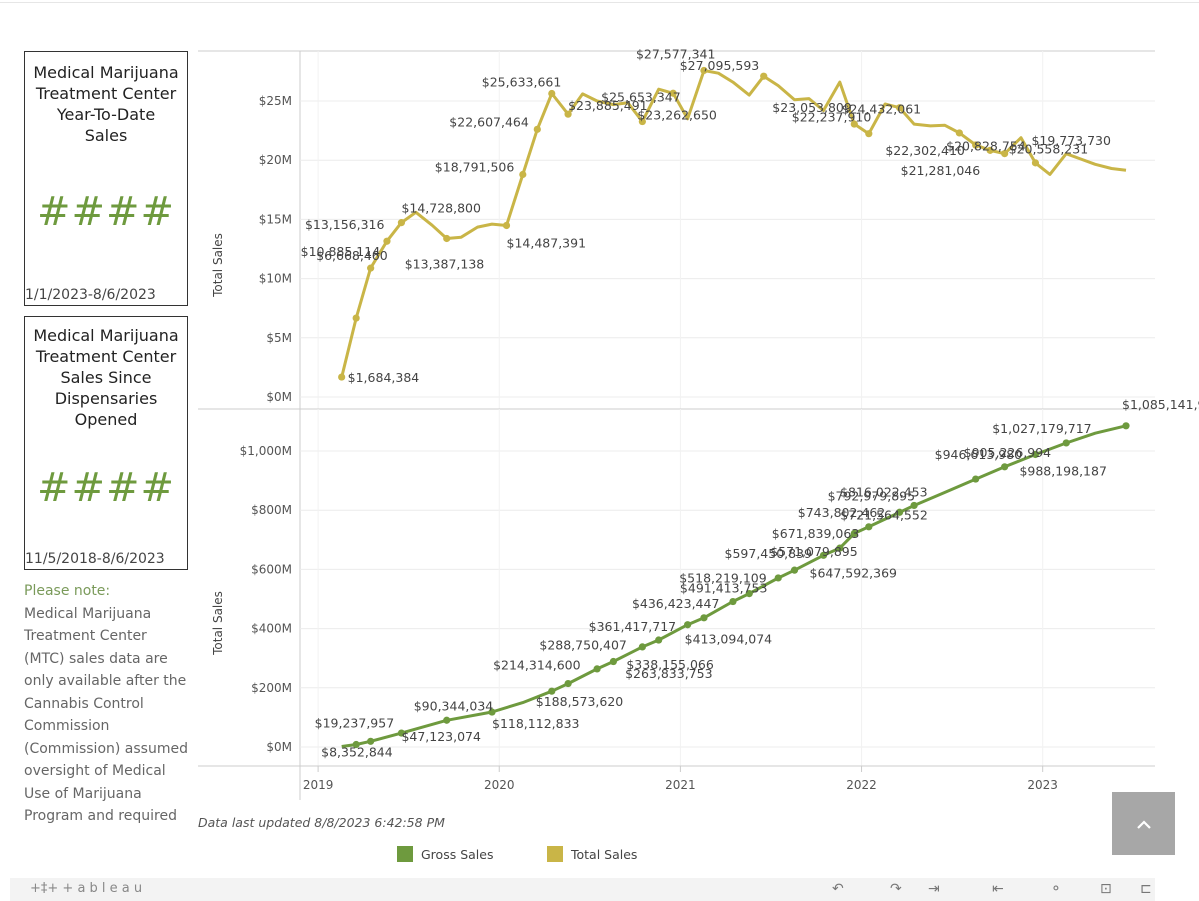 The image size is (1199, 901). What do you see at coordinates (599, 2) in the screenshot?
I see `top-divider` at bounding box center [599, 2].